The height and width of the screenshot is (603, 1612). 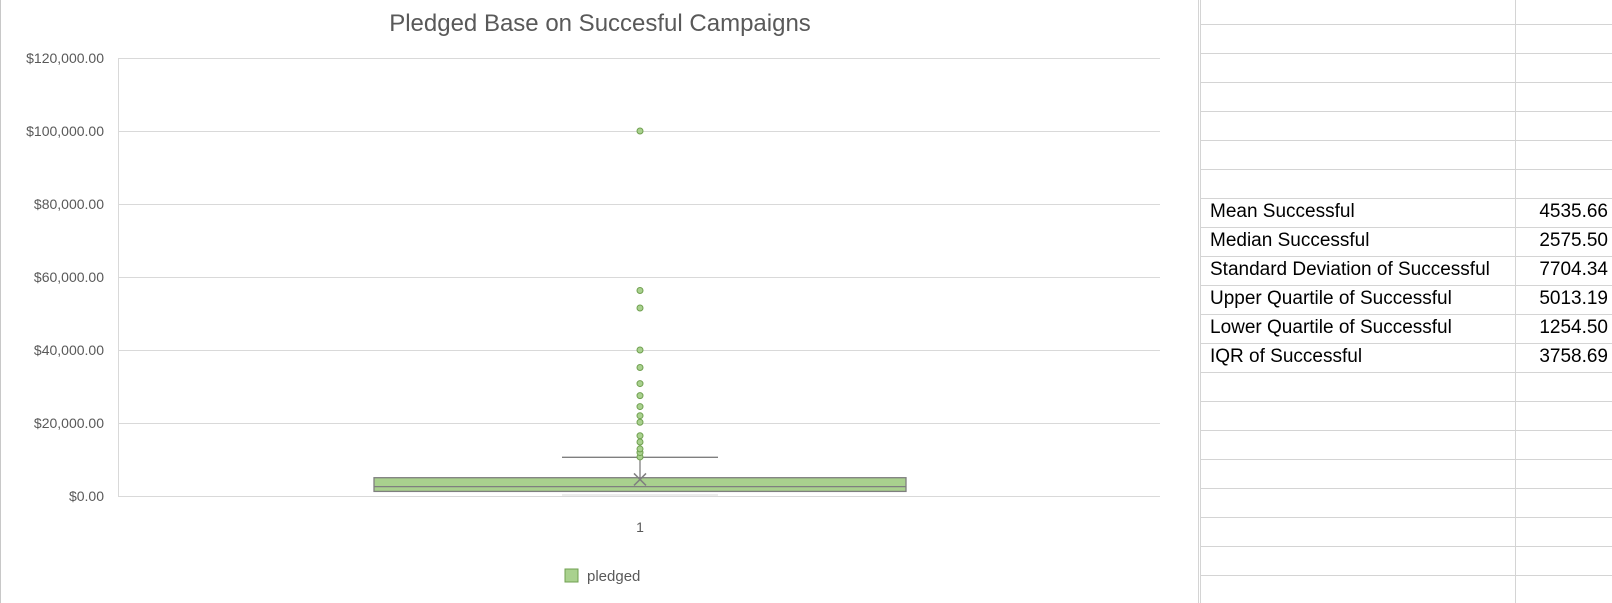 I want to click on stat-value-cell: 7704.34, so click(x=1573, y=269).